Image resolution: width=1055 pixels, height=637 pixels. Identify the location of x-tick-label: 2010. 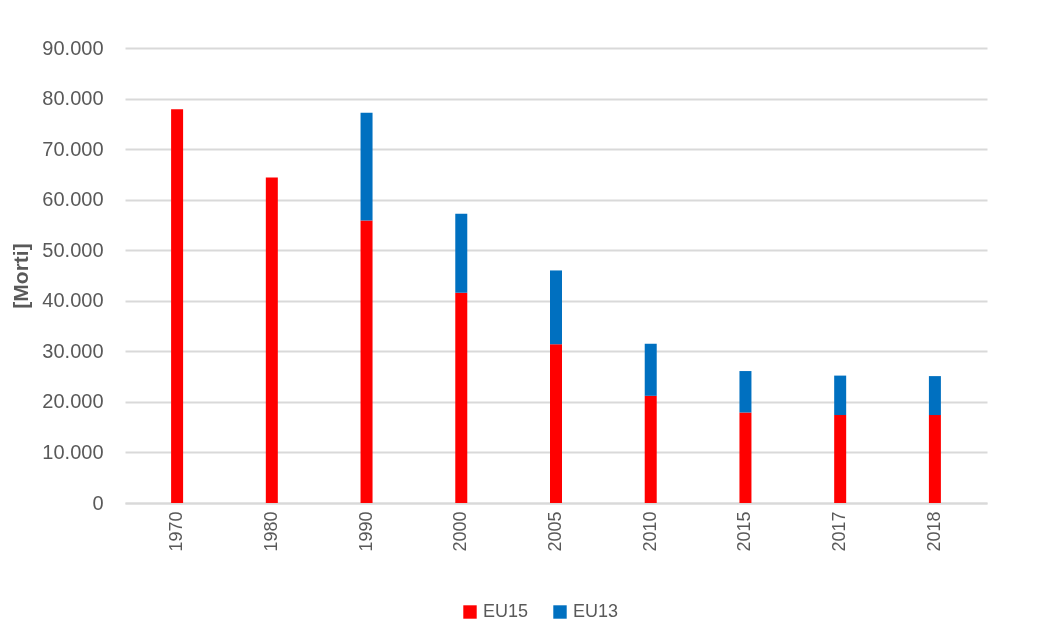
(649, 531).